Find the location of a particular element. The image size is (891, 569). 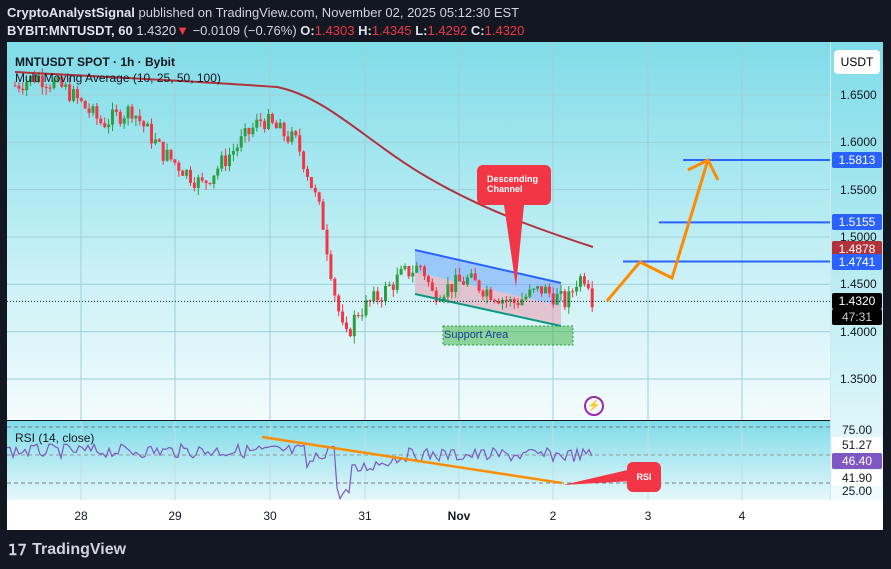

chart-legend-title: MNTUSDT SPOT · 1h · Bybit is located at coordinates (95, 62).